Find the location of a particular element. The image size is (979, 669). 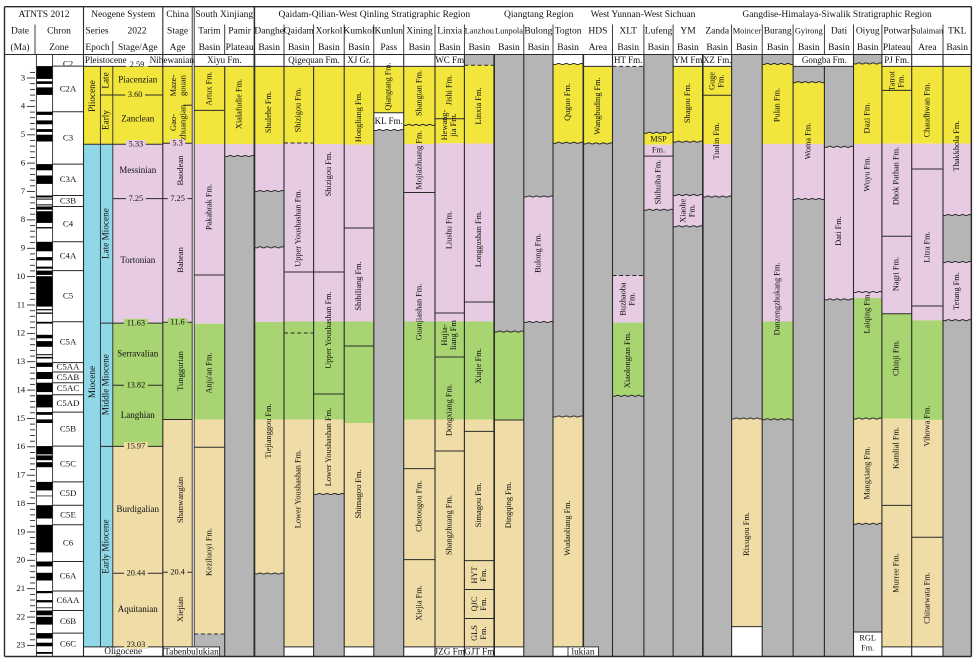

svg-text: jia Fm. is located at coordinates (453, 125).